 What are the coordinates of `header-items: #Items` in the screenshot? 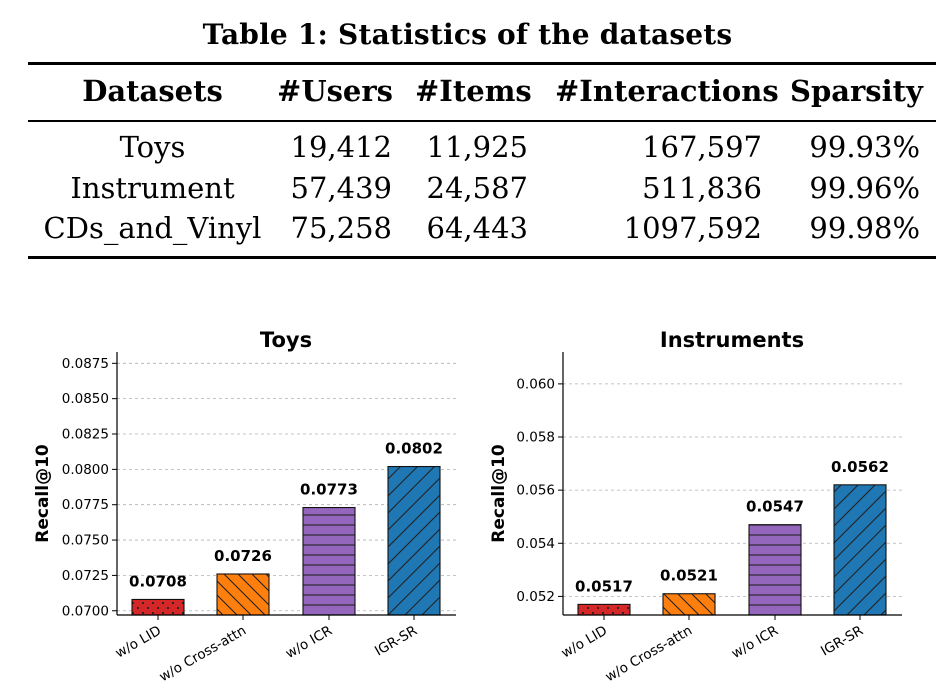 It's located at (473, 91).